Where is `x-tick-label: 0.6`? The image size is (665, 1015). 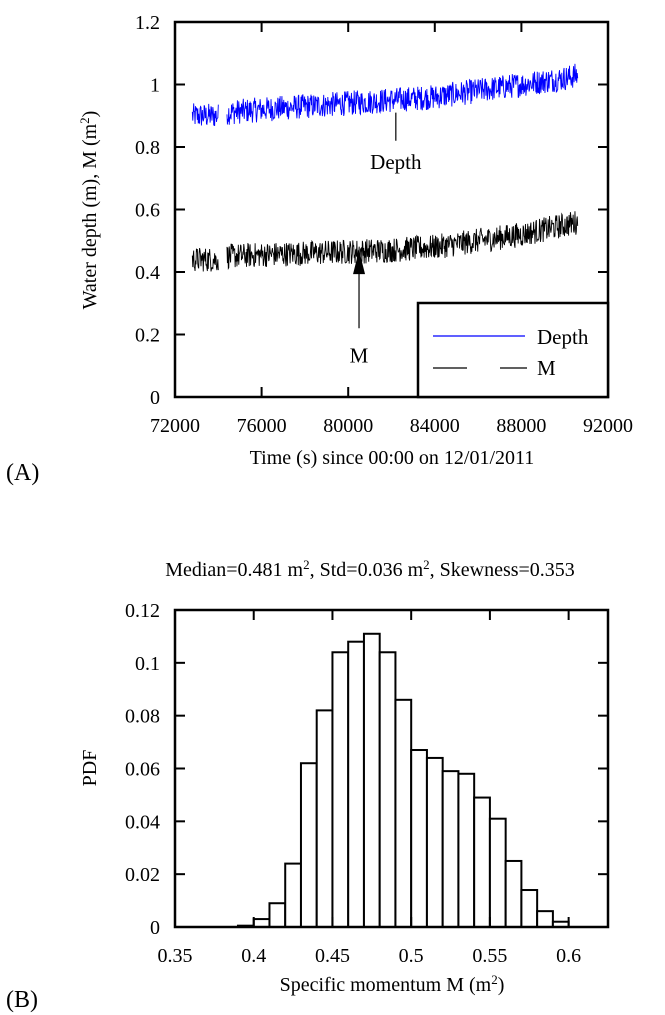 x-tick-label: 0.6 is located at coordinates (568, 956).